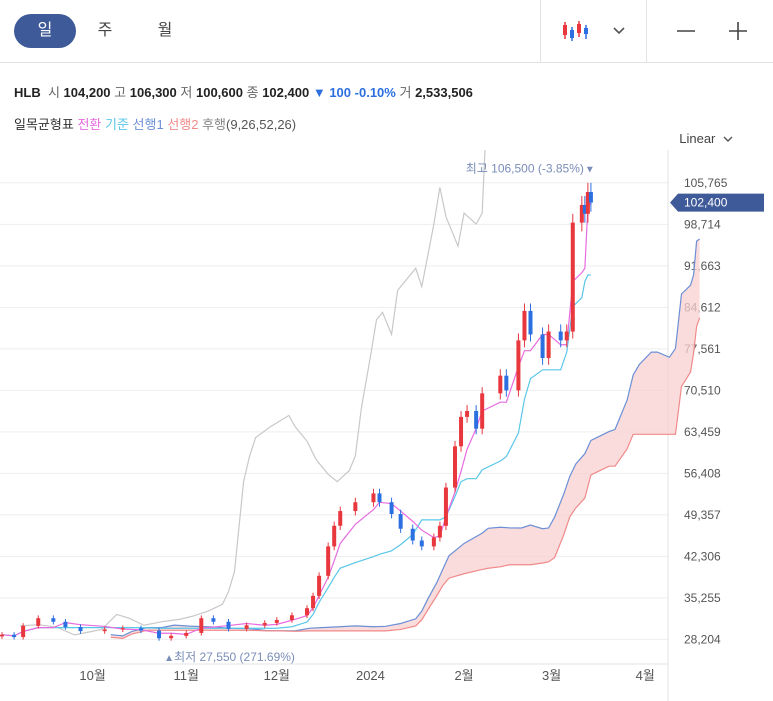  I want to click on scale-selector: Linear, so click(706, 138).